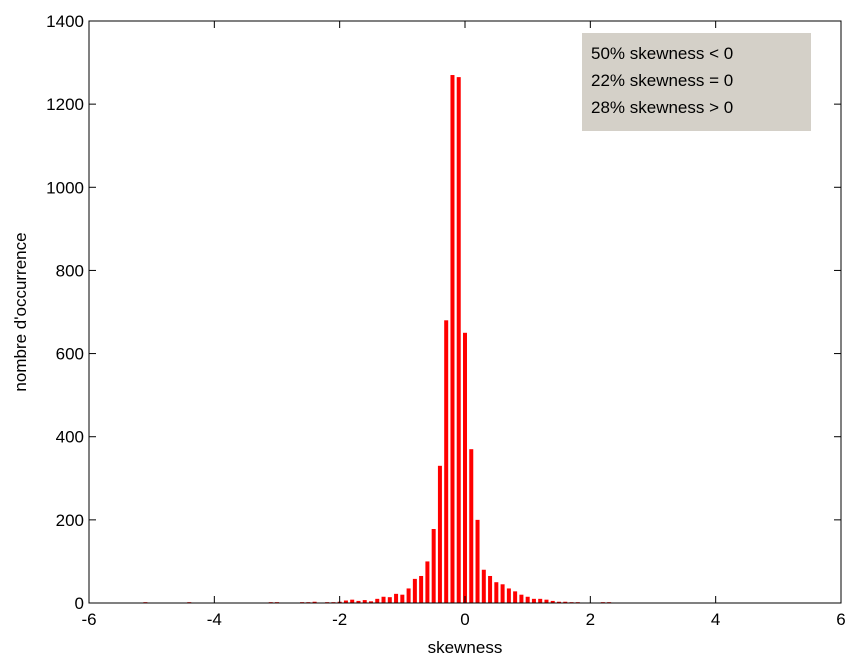  Describe the element at coordinates (464, 619) in the screenshot. I see `x-tick-label: 0` at that location.